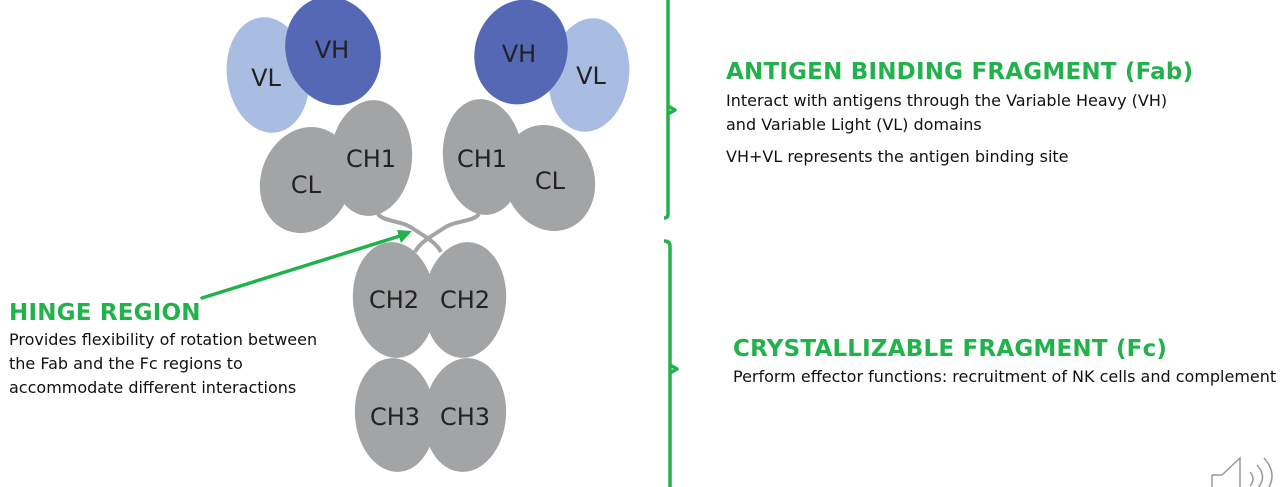 This screenshot has width=1285, height=487. I want to click on ch1-left-domain, so click(371, 158).